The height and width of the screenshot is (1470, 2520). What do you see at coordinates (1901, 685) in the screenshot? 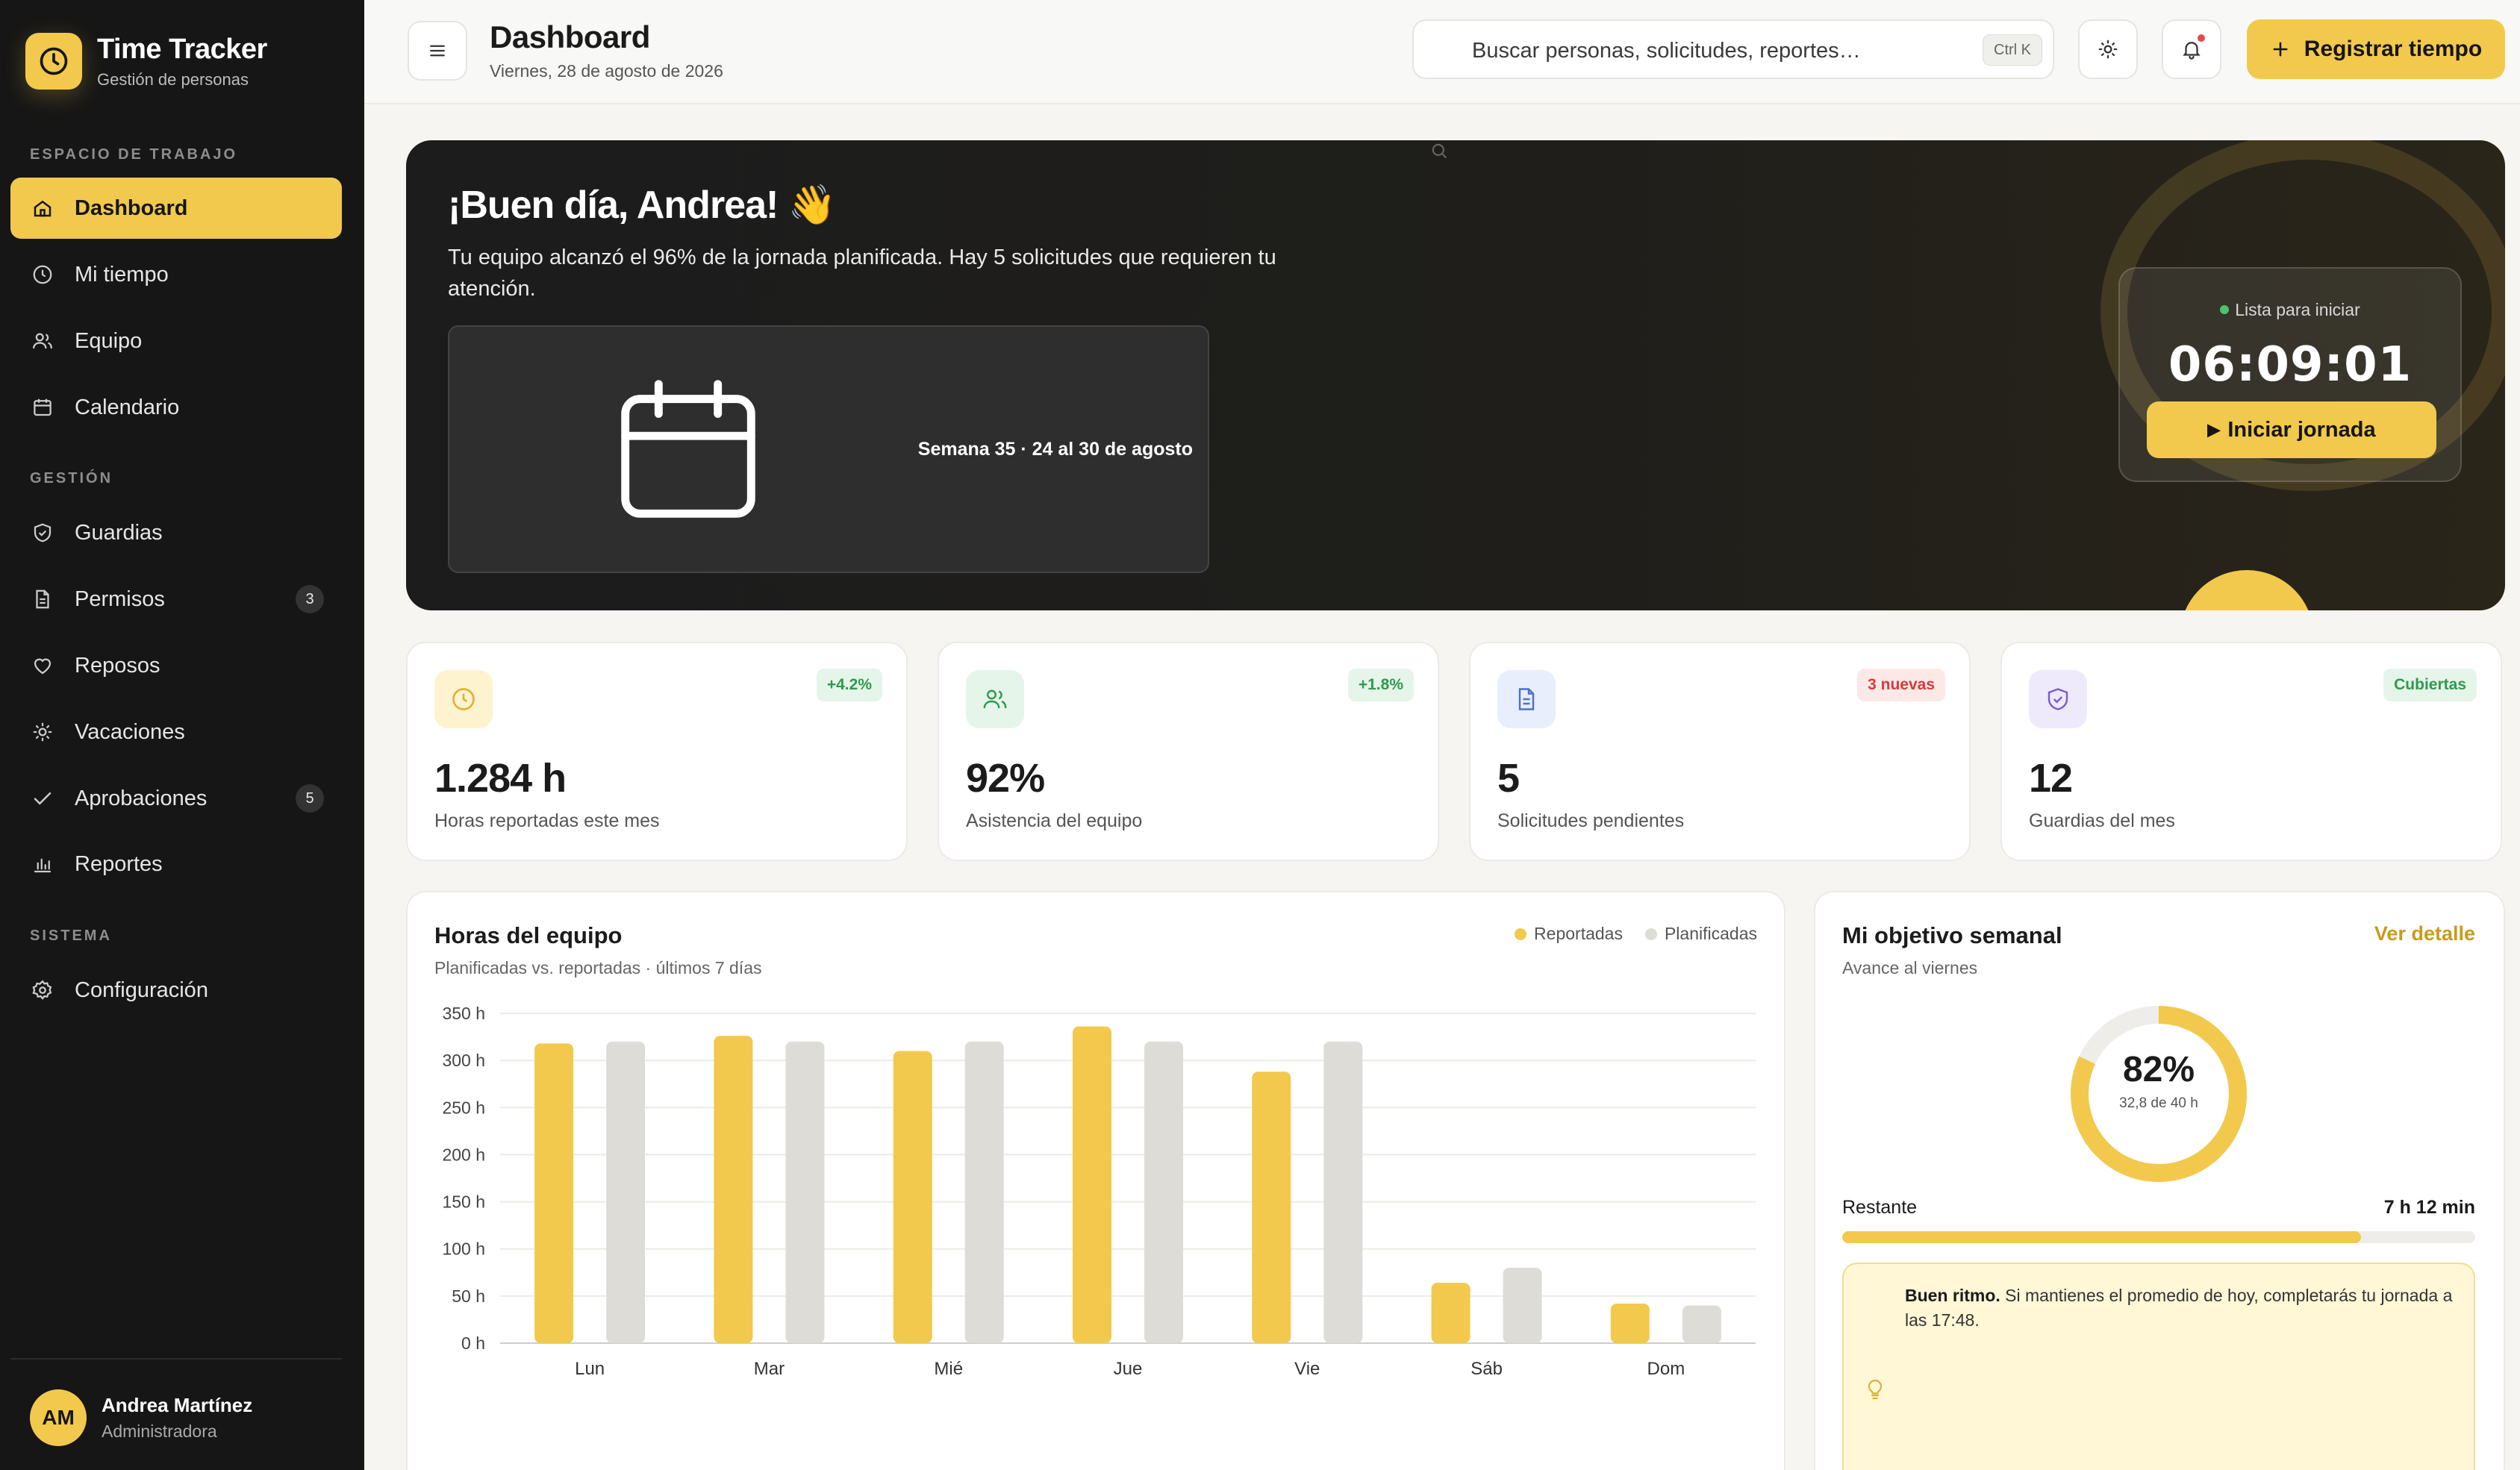
I see `new-requests-badge: 3 nuevas` at bounding box center [1901, 685].